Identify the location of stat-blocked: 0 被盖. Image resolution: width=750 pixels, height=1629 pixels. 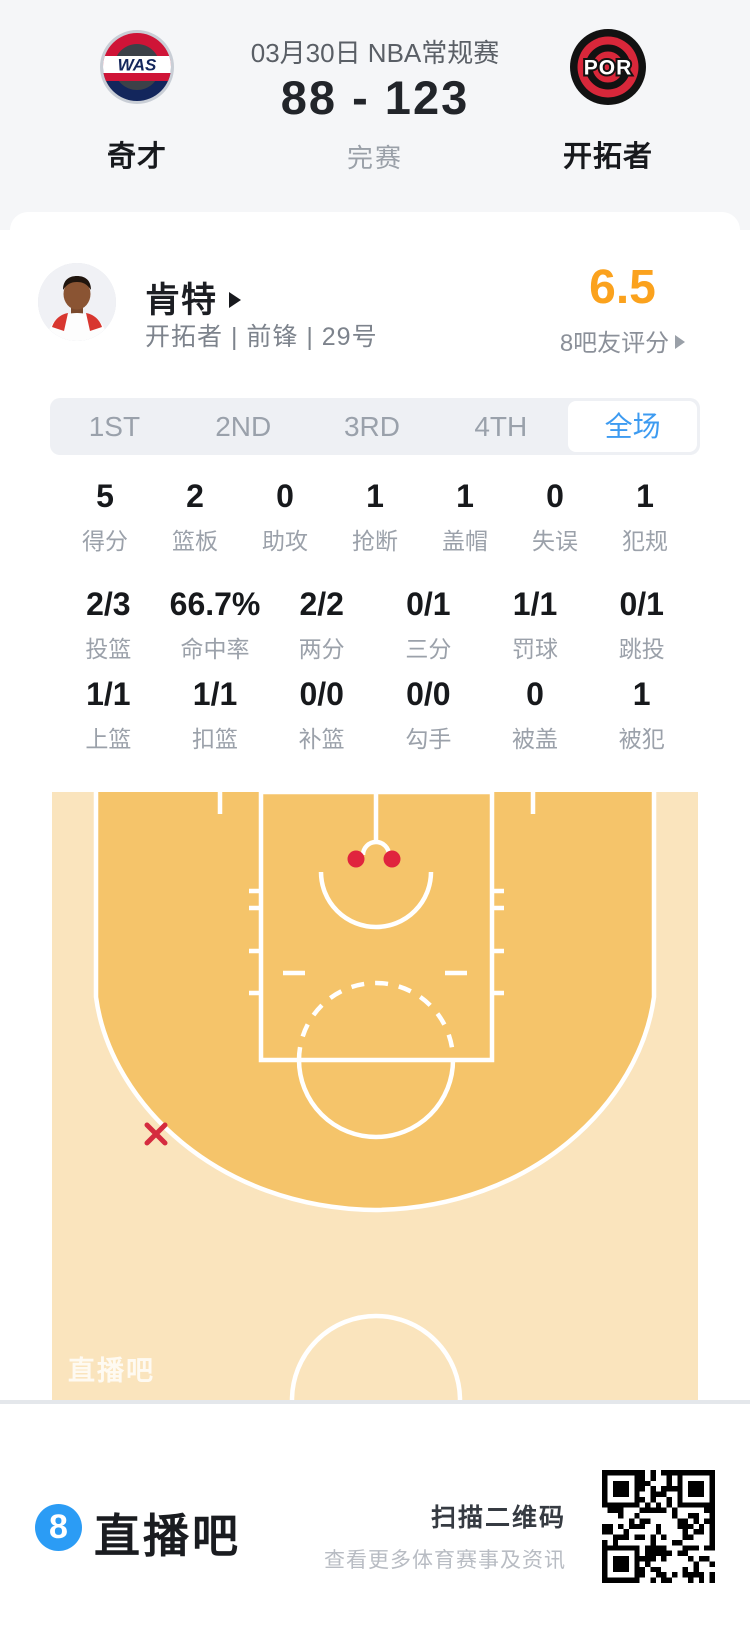
(535, 714).